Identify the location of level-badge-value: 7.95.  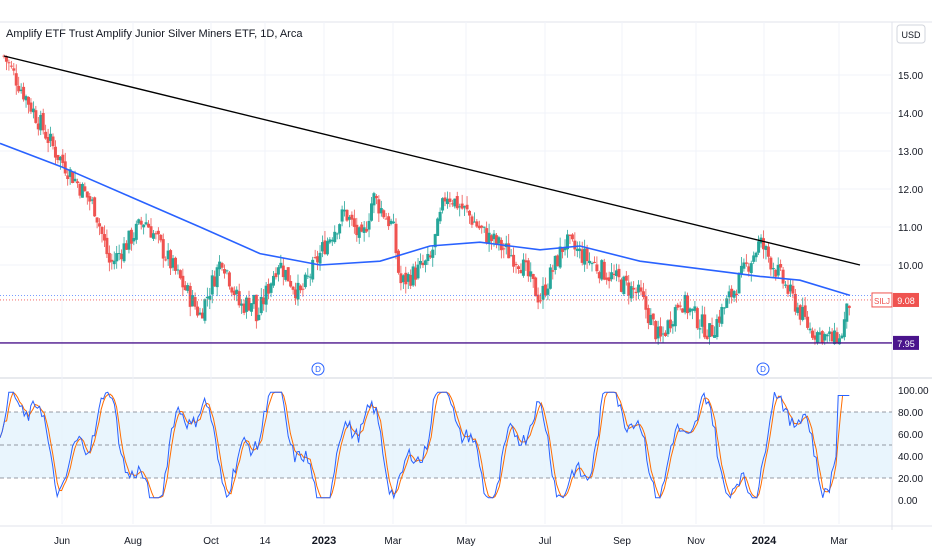
(906, 344).